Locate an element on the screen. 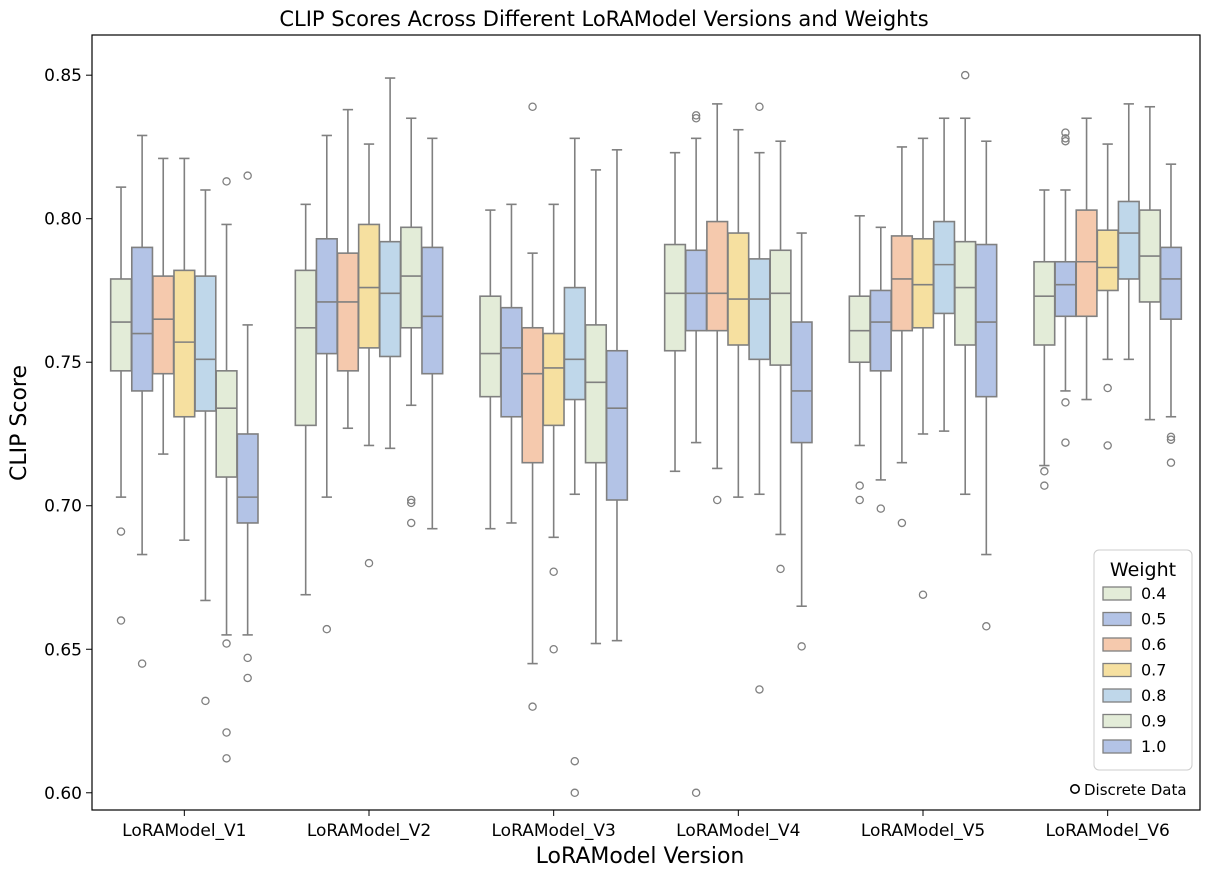 The width and height of the screenshot is (1208, 874). x-tick-label: LoRAModel_V1 is located at coordinates (184, 831).